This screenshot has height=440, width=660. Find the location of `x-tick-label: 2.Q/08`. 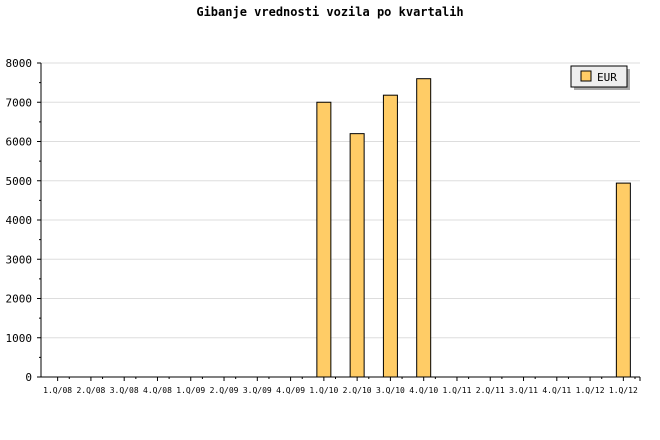

x-tick-label: 2.Q/08 is located at coordinates (90, 390).